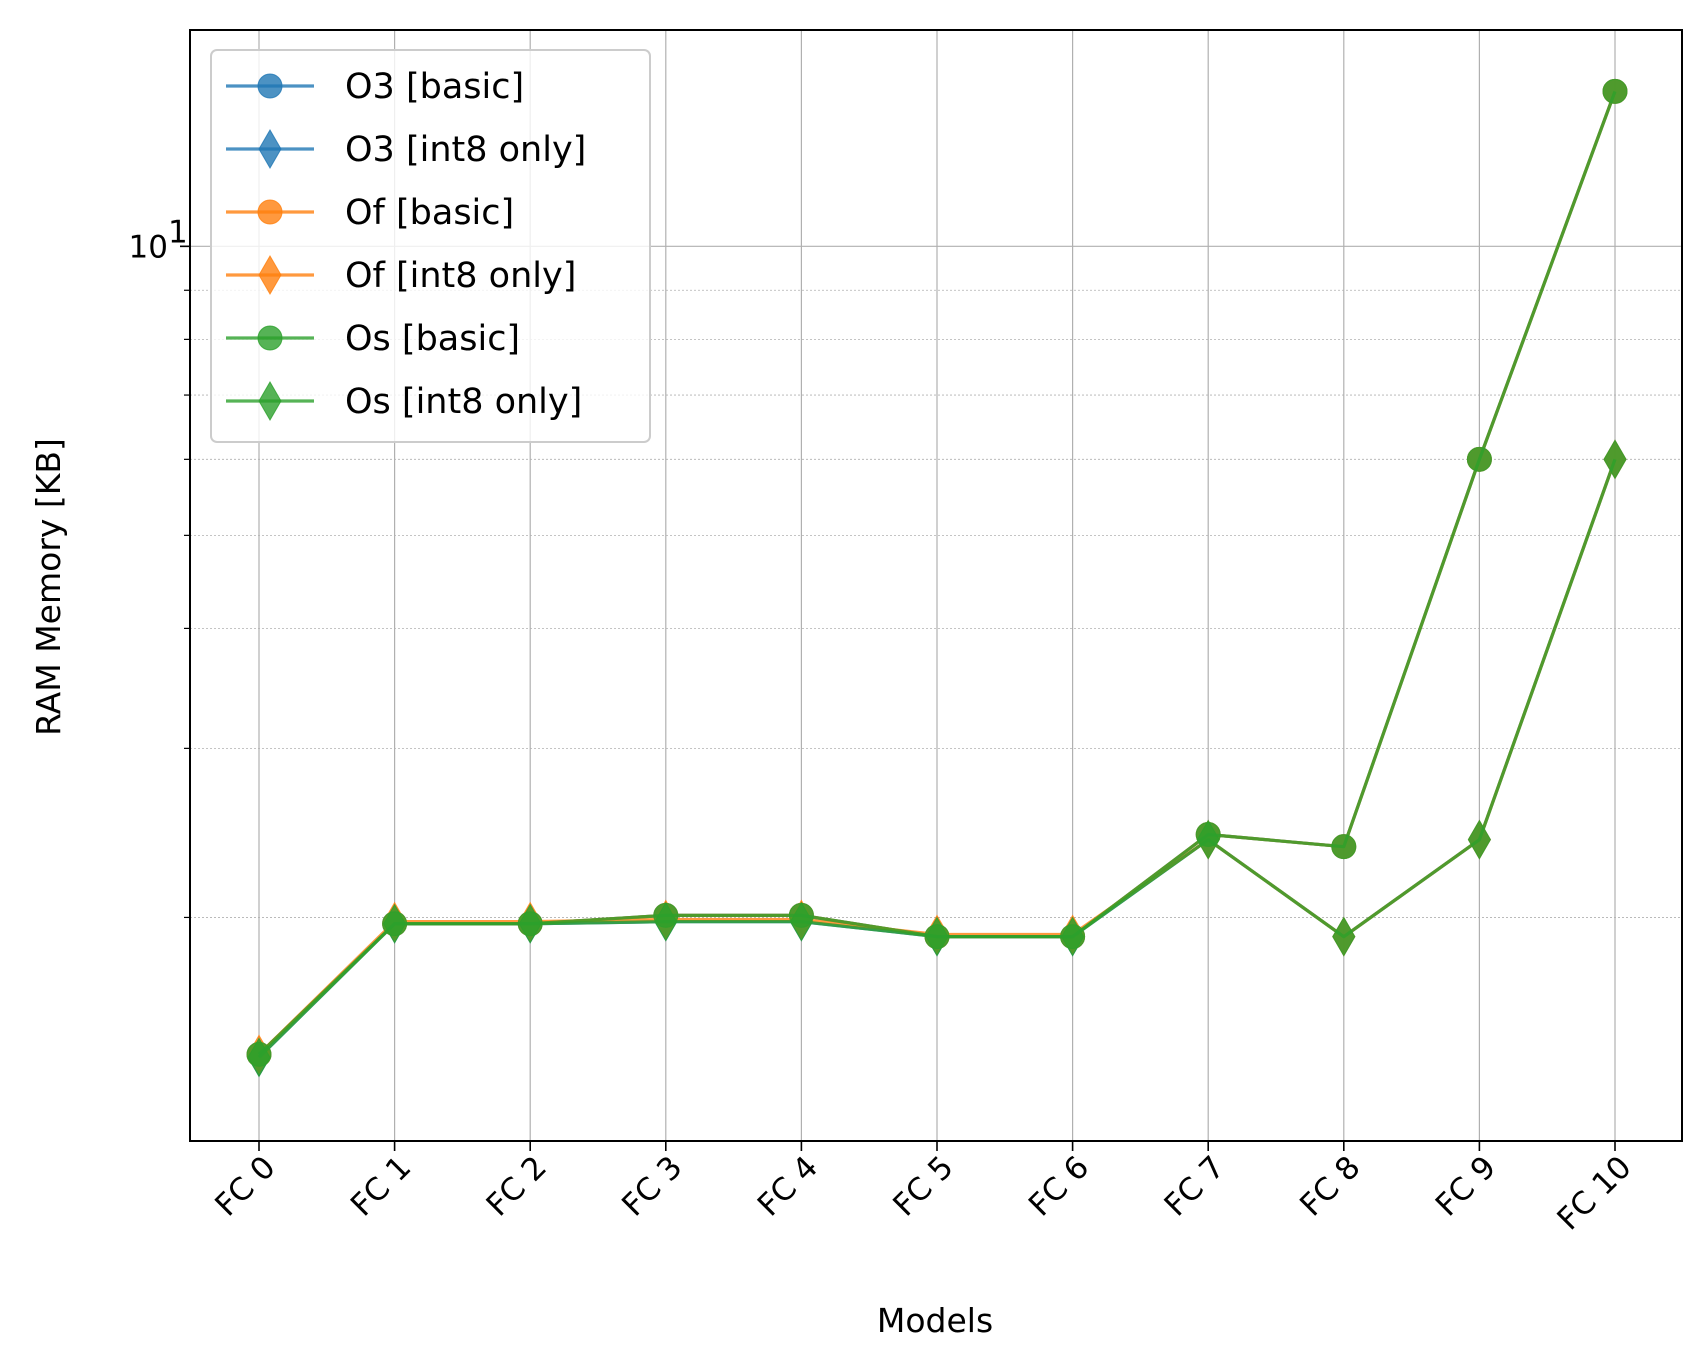 The height and width of the screenshot is (1370, 1707). Describe the element at coordinates (48, 587) in the screenshot. I see `y-axis-label: RAM Memory [KB]` at that location.